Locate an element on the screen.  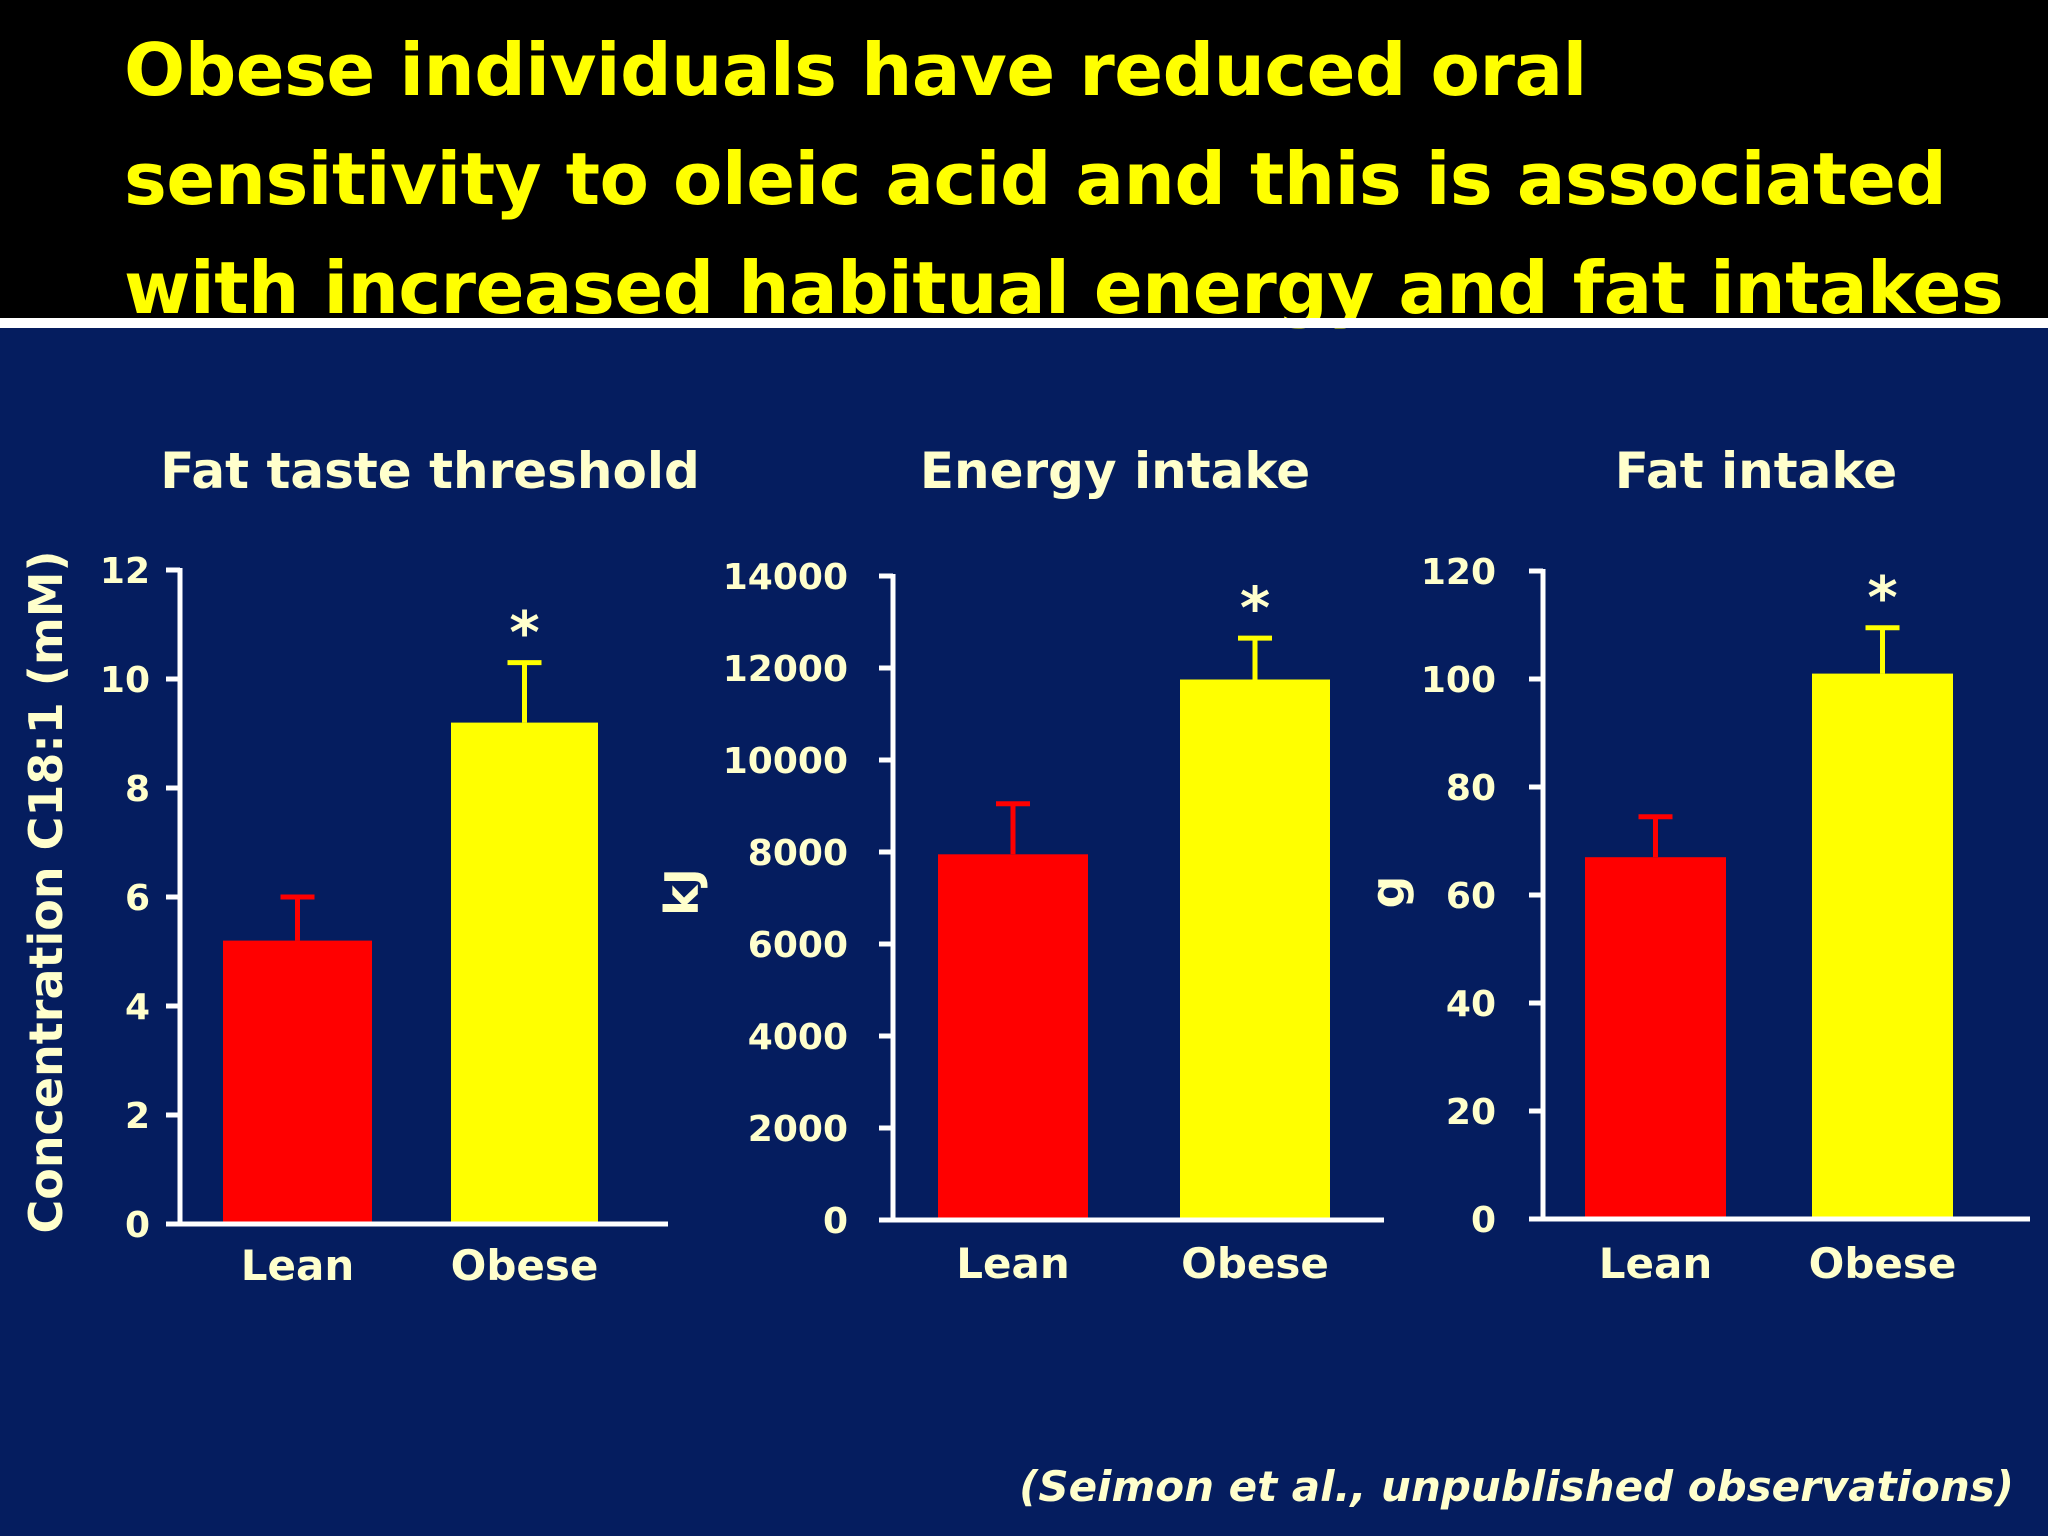
y-tick-label: 2000 is located at coordinates (798, 1129).